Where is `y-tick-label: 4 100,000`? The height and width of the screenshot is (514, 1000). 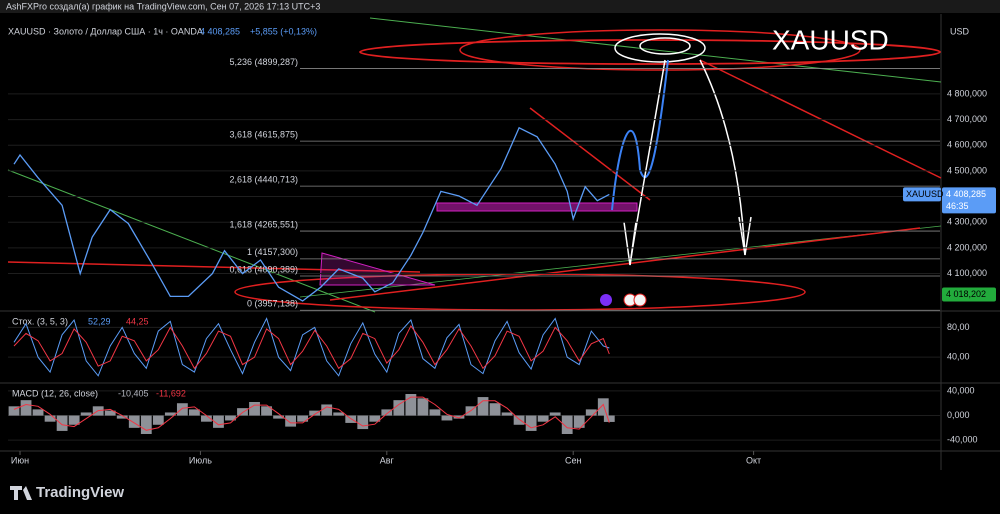
y-tick-label: 4 100,000 is located at coordinates (967, 273).